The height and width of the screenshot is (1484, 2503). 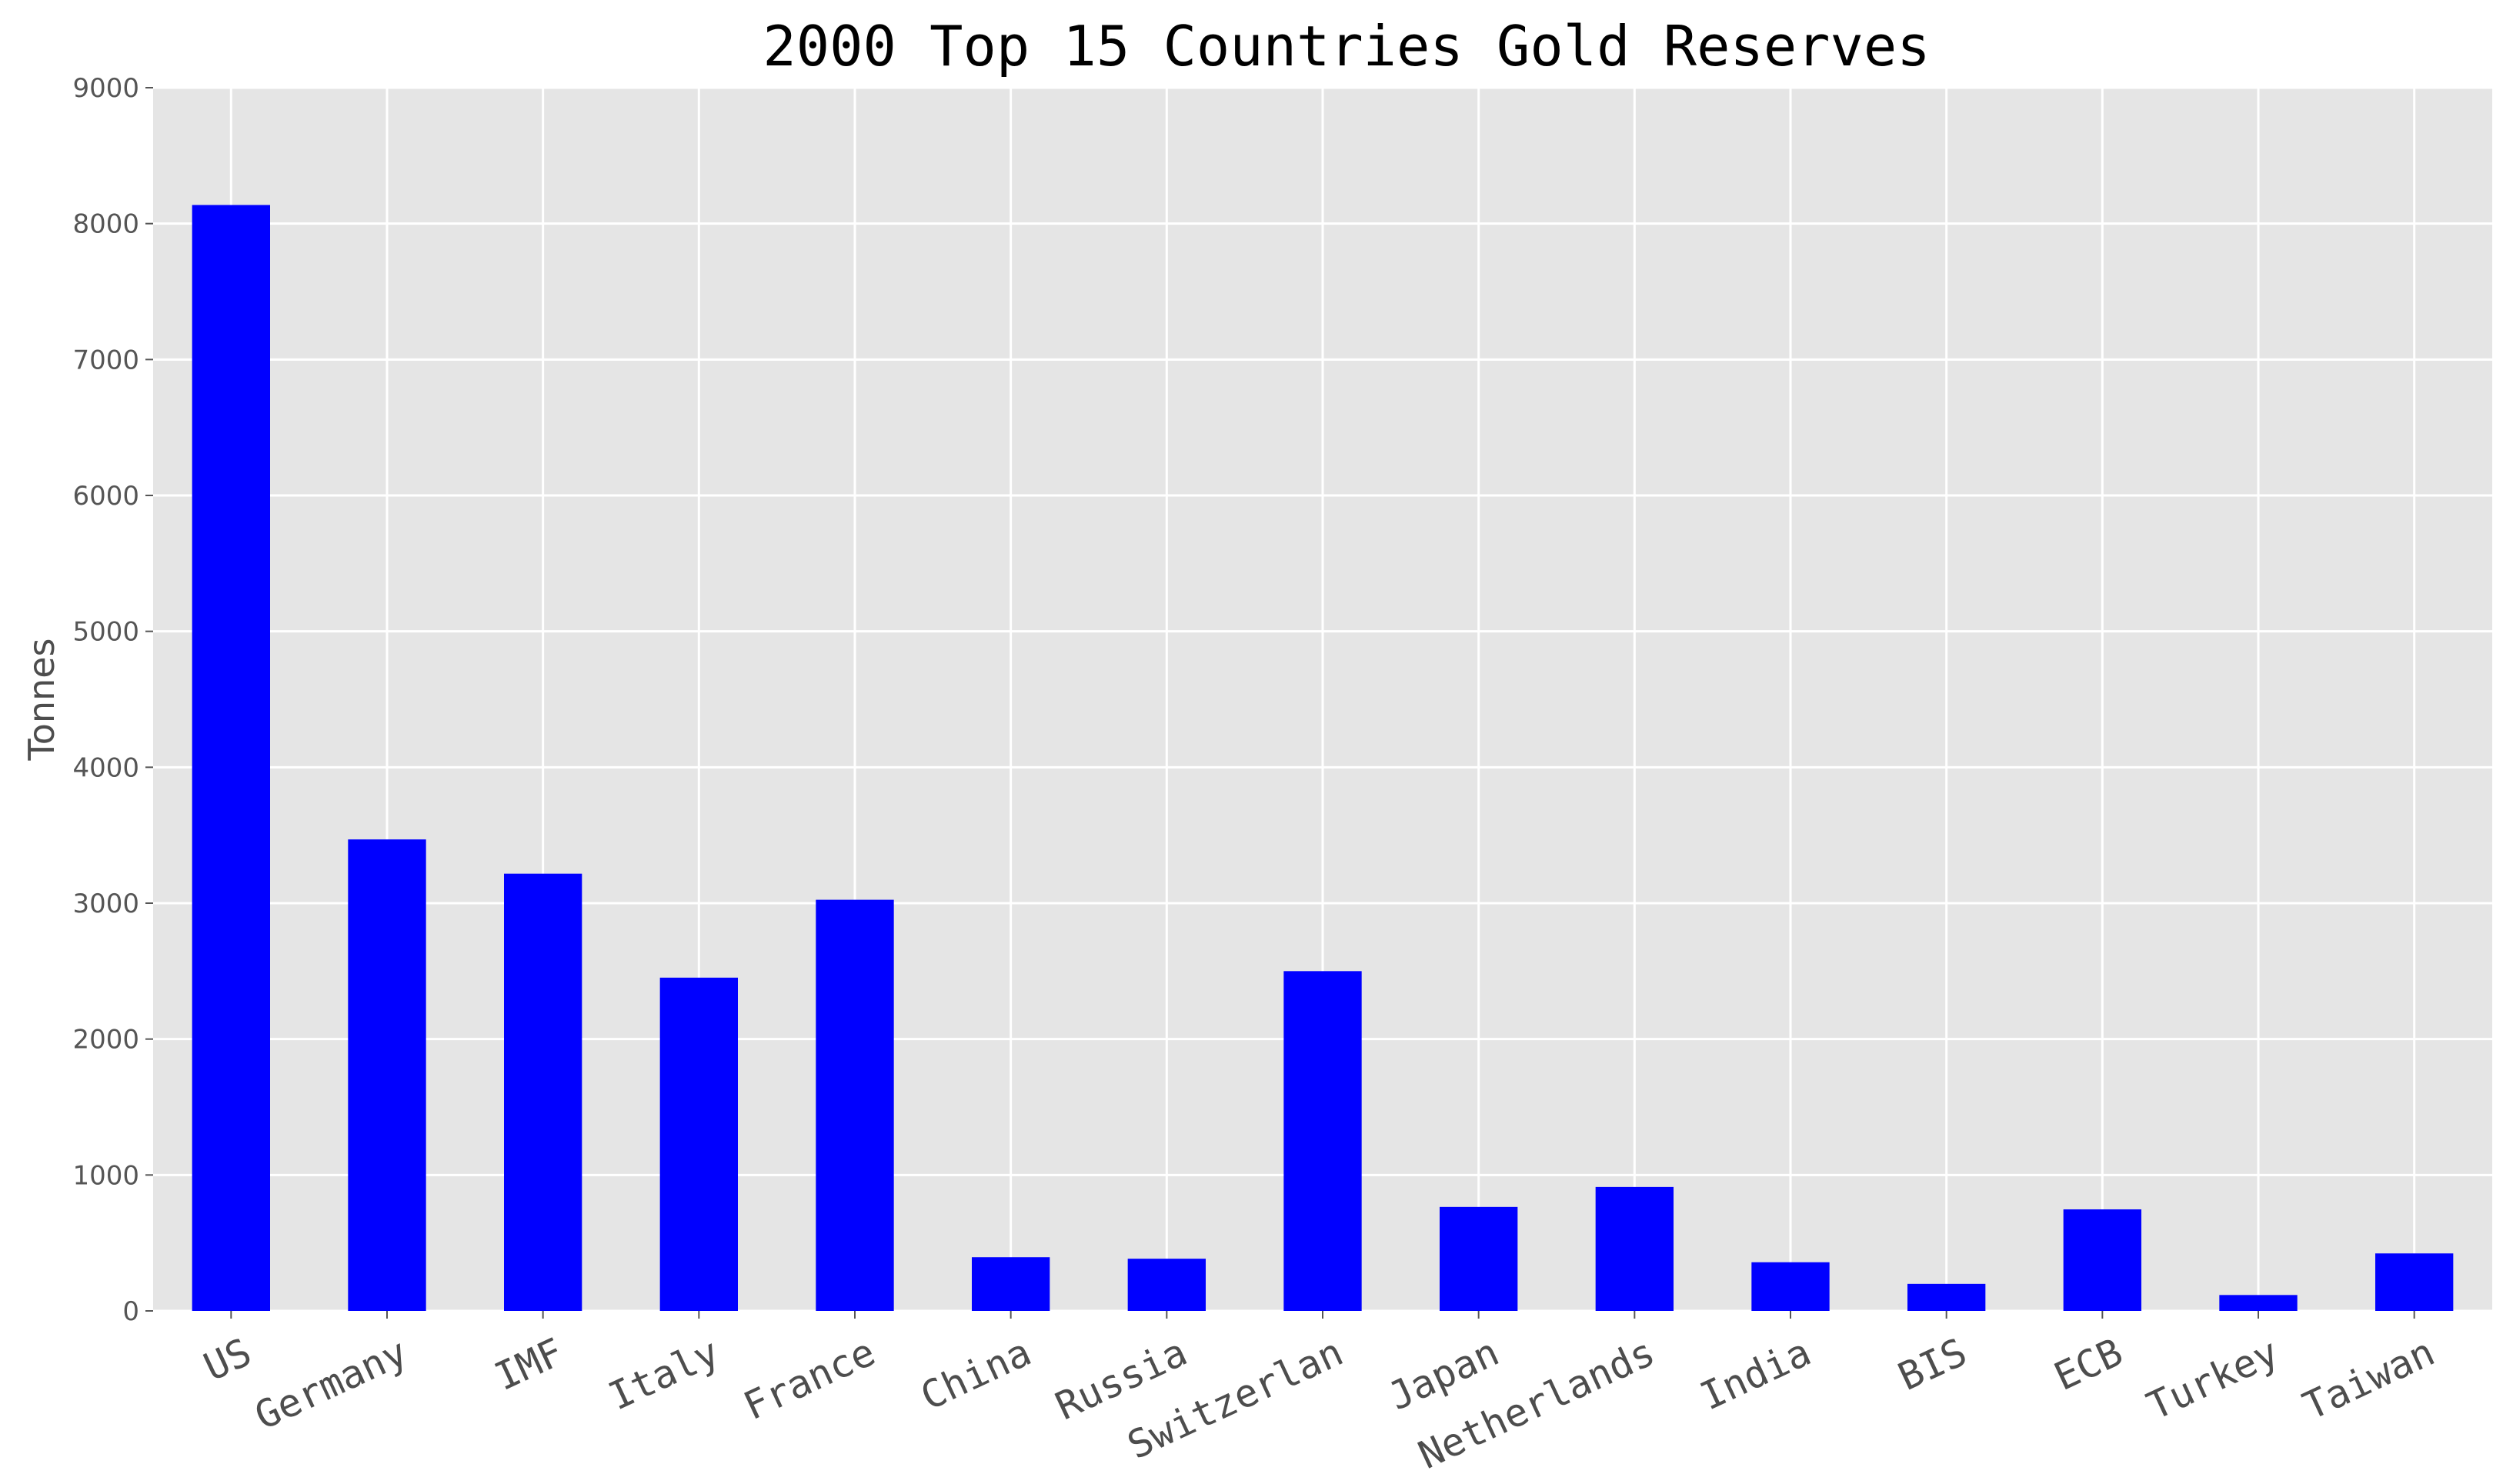 I want to click on y-tick-label: 5000, so click(x=105, y=632).